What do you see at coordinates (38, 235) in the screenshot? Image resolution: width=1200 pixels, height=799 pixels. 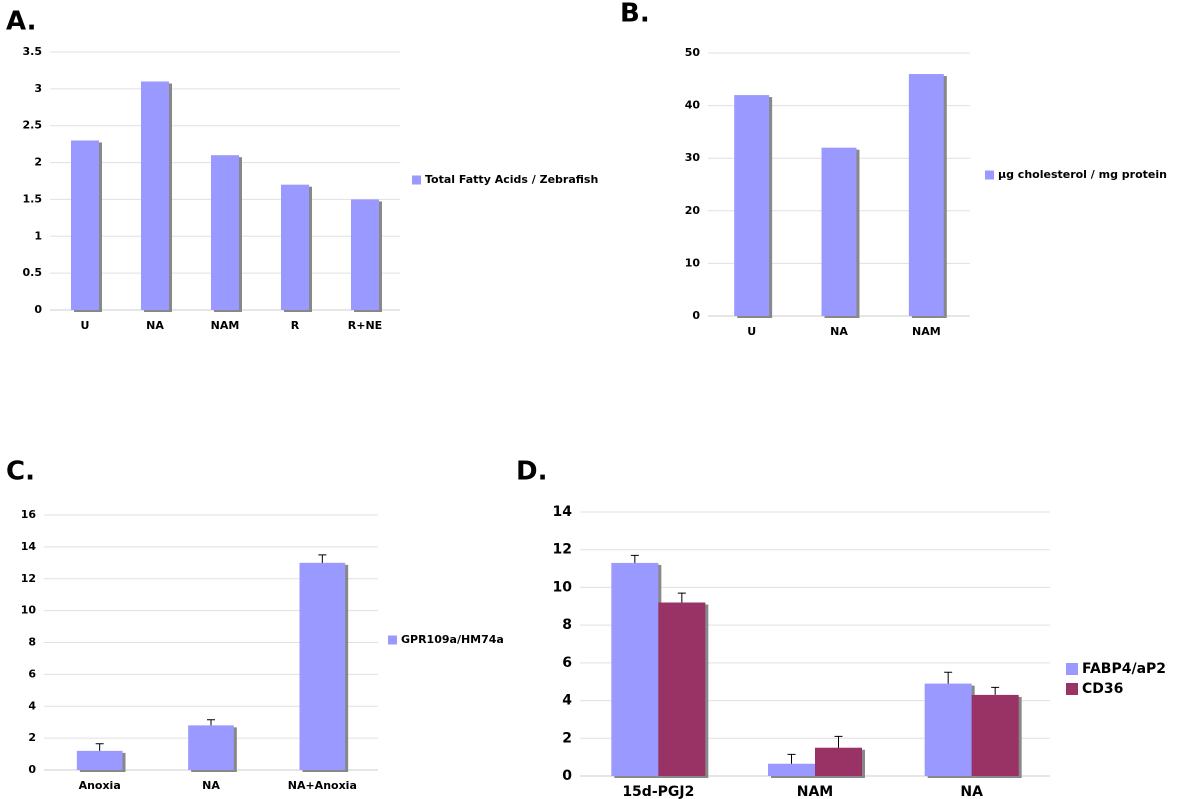 I see `y-tick-label: 1` at bounding box center [38, 235].